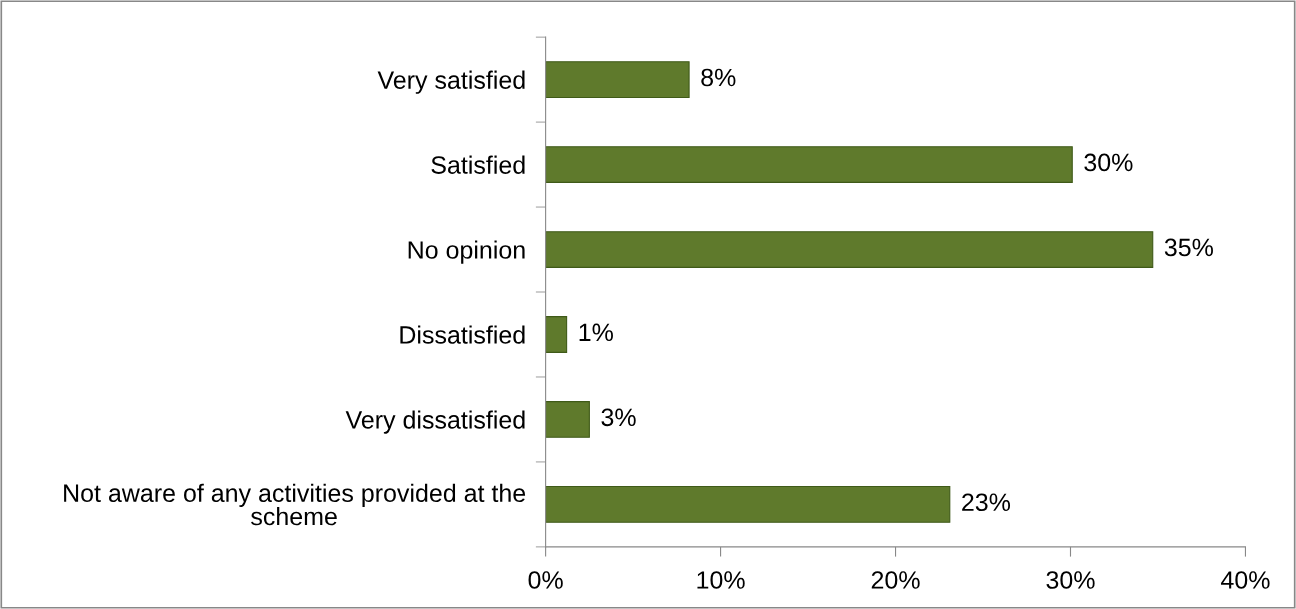 The width and height of the screenshot is (1296, 609). Describe the element at coordinates (596, 332) in the screenshot. I see `data-label: 1%` at that location.